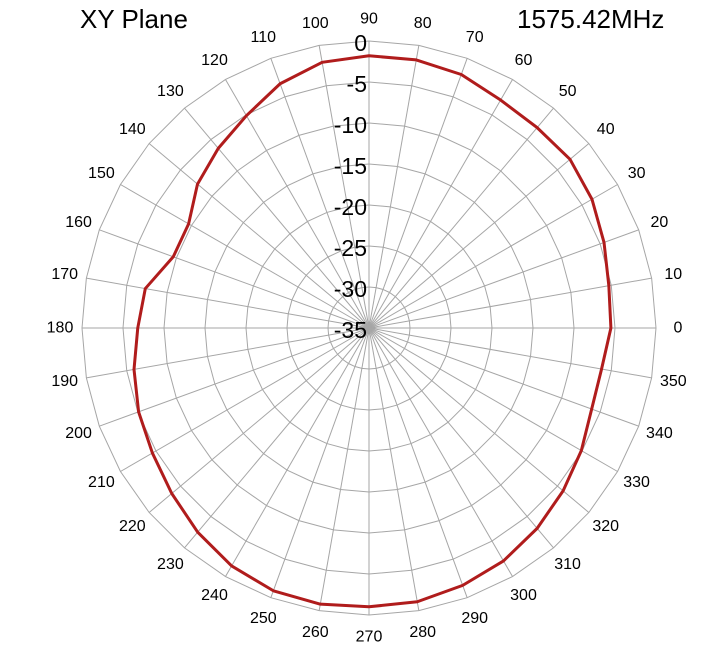 Image resolution: width=720 pixels, height=657 pixels. I want to click on angle-tick-label: 240, so click(214, 595).